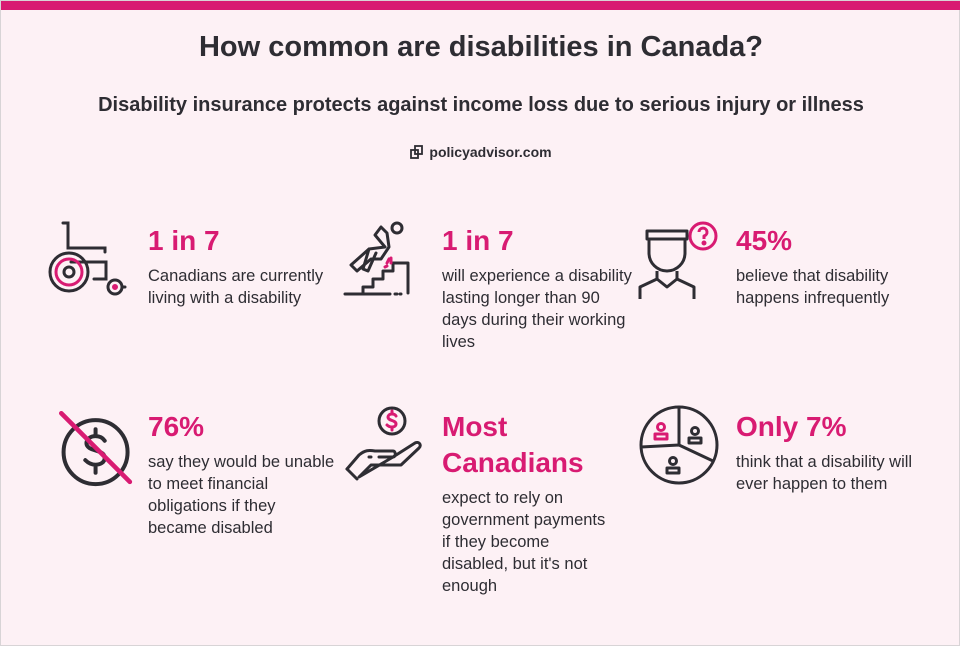 The image size is (960, 646). I want to click on brand-name: policyadvisor.com, so click(490, 152).